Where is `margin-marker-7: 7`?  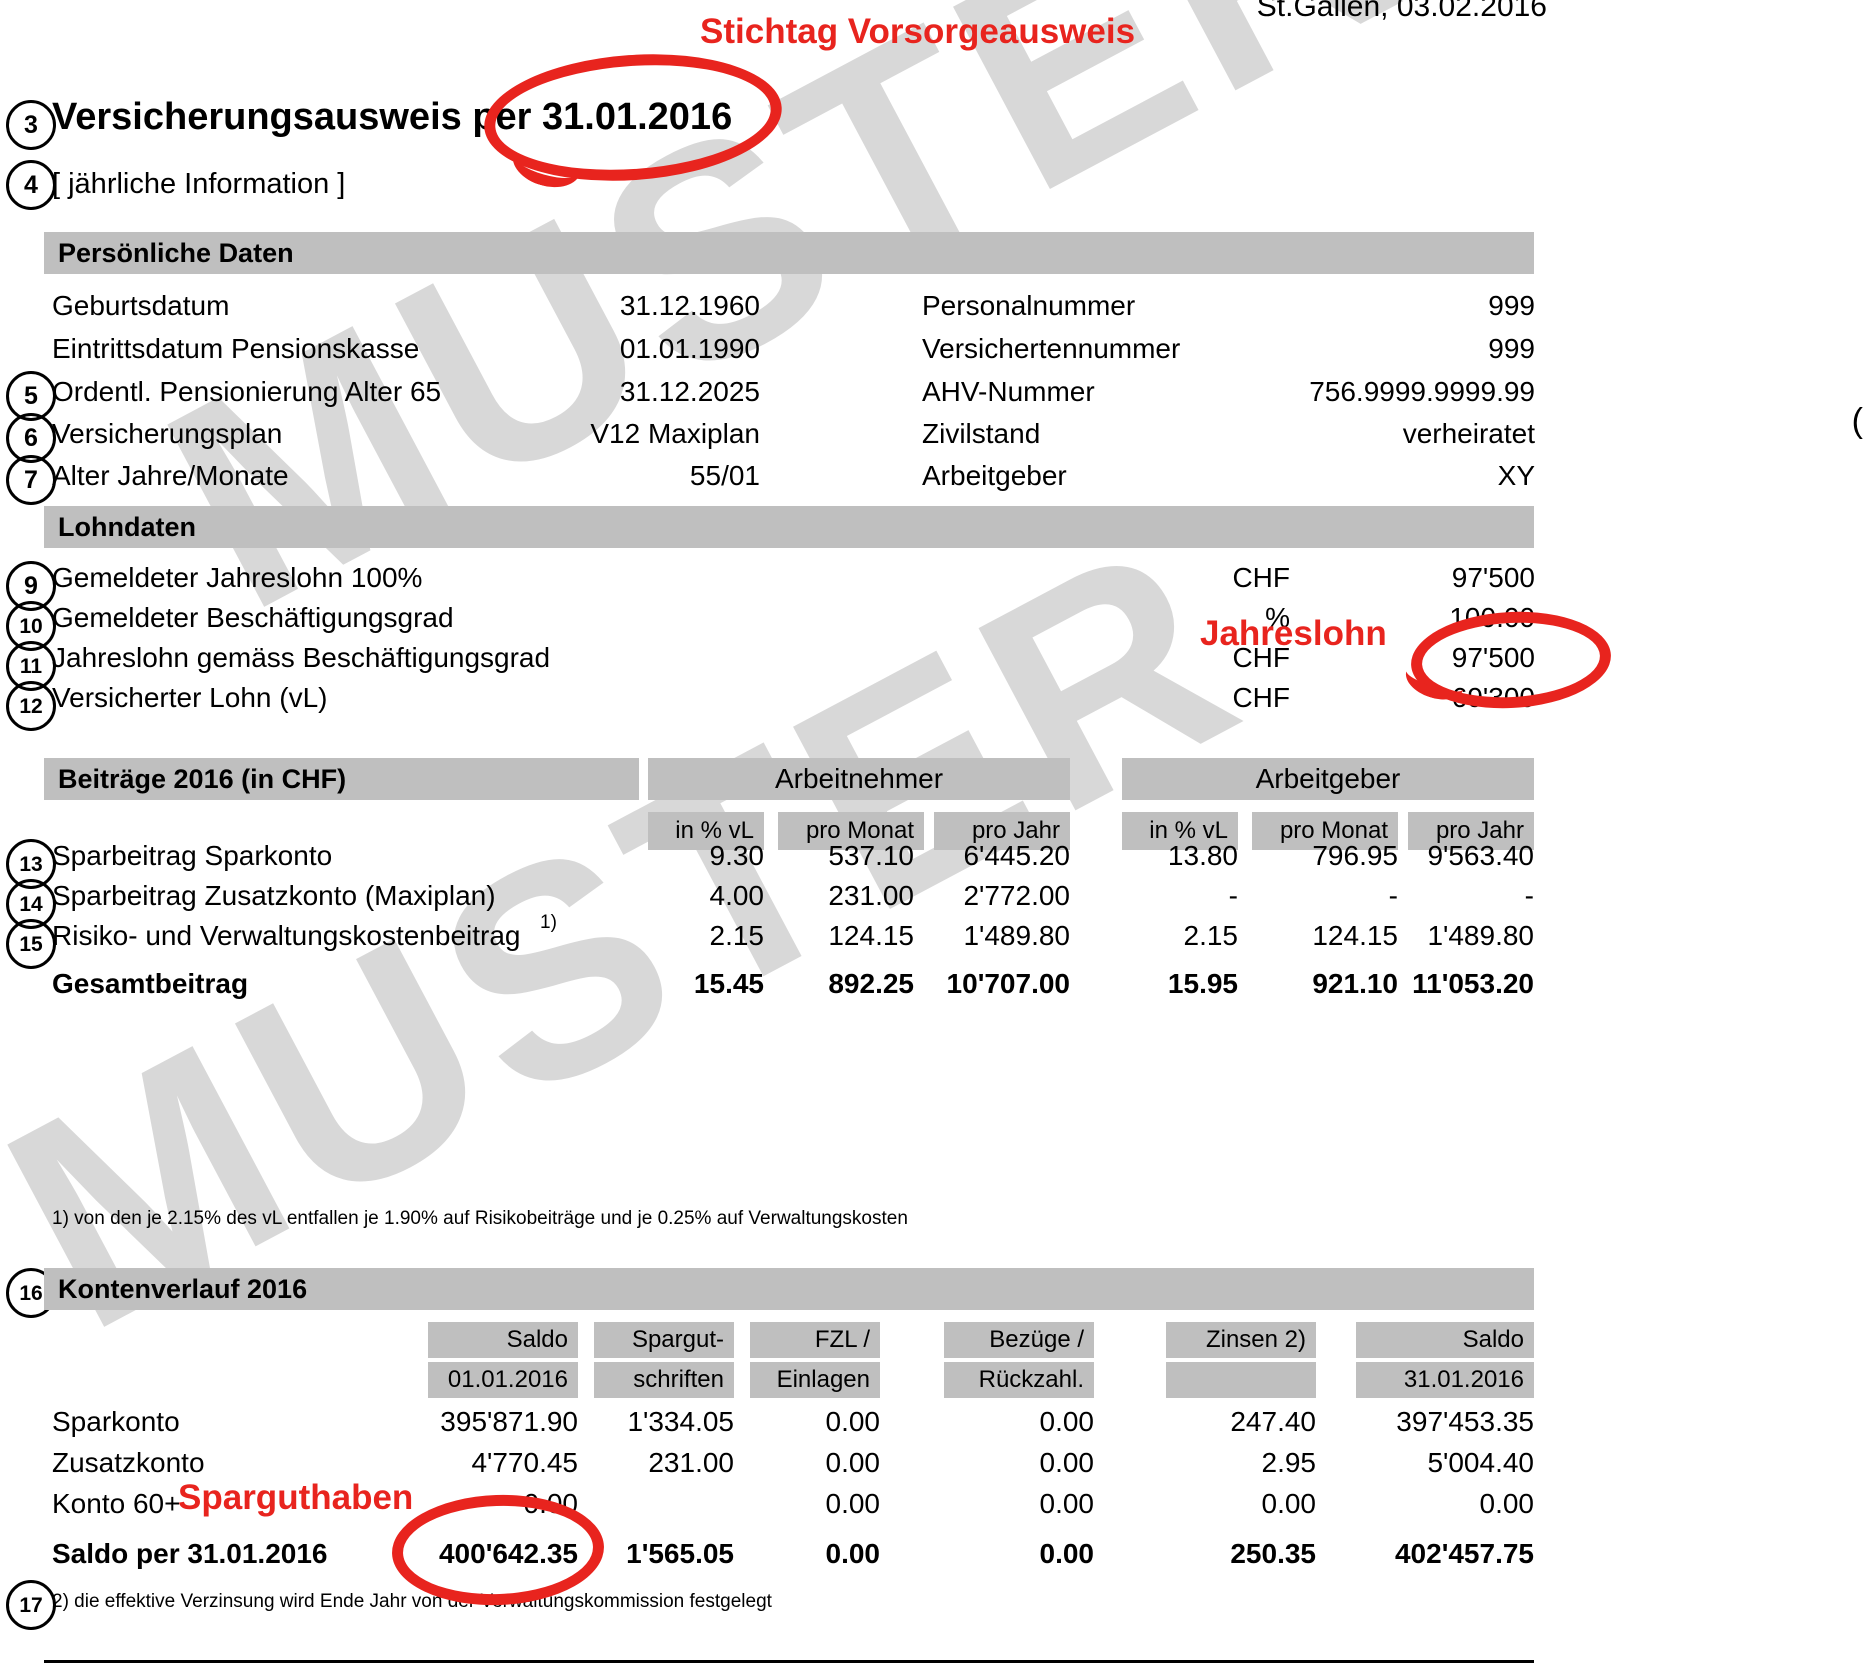
margin-marker-7: 7 is located at coordinates (31, 480).